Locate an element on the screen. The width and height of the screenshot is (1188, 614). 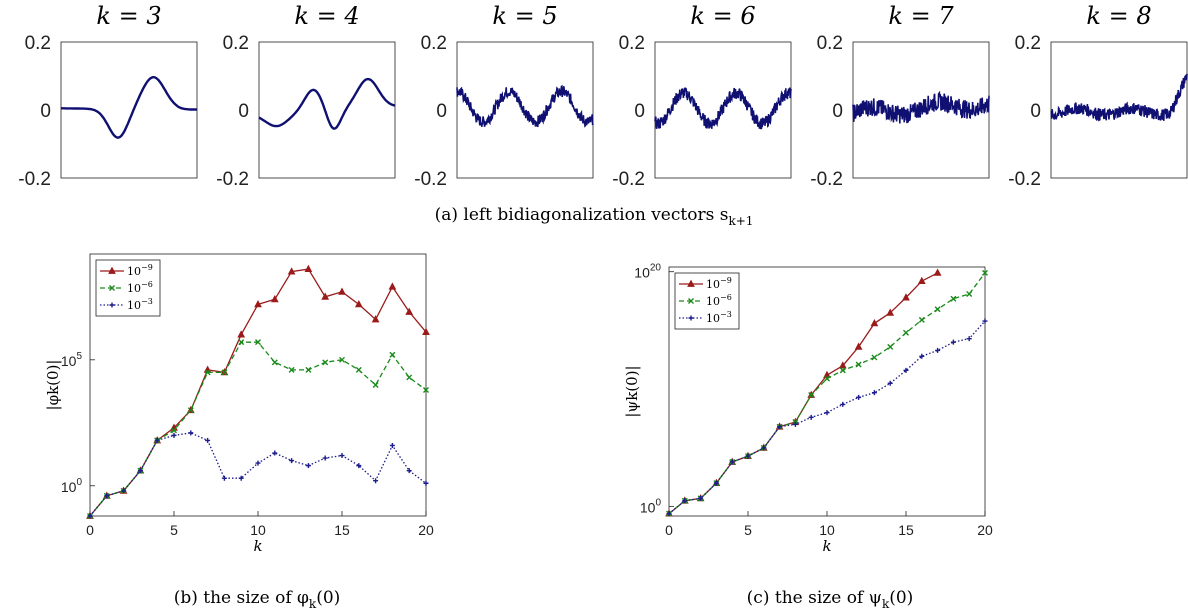
vector-panel: k = 3 0.2 0 -0.2 is located at coordinates (108, 96).